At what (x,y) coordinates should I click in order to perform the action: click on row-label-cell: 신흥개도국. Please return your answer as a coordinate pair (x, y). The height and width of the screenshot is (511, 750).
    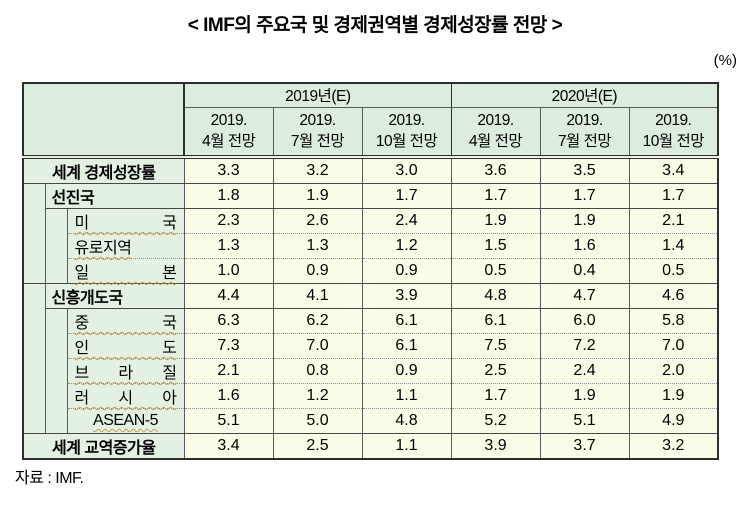
    Looking at the image, I should click on (114, 296).